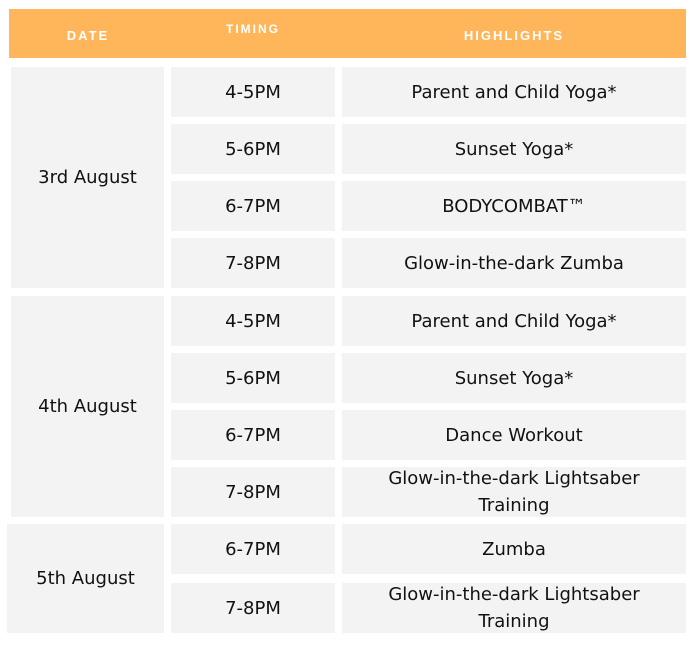 The width and height of the screenshot is (699, 645). What do you see at coordinates (514, 263) in the screenshot?
I see `highlight-cell: Glow-in-the-dark Zumba` at bounding box center [514, 263].